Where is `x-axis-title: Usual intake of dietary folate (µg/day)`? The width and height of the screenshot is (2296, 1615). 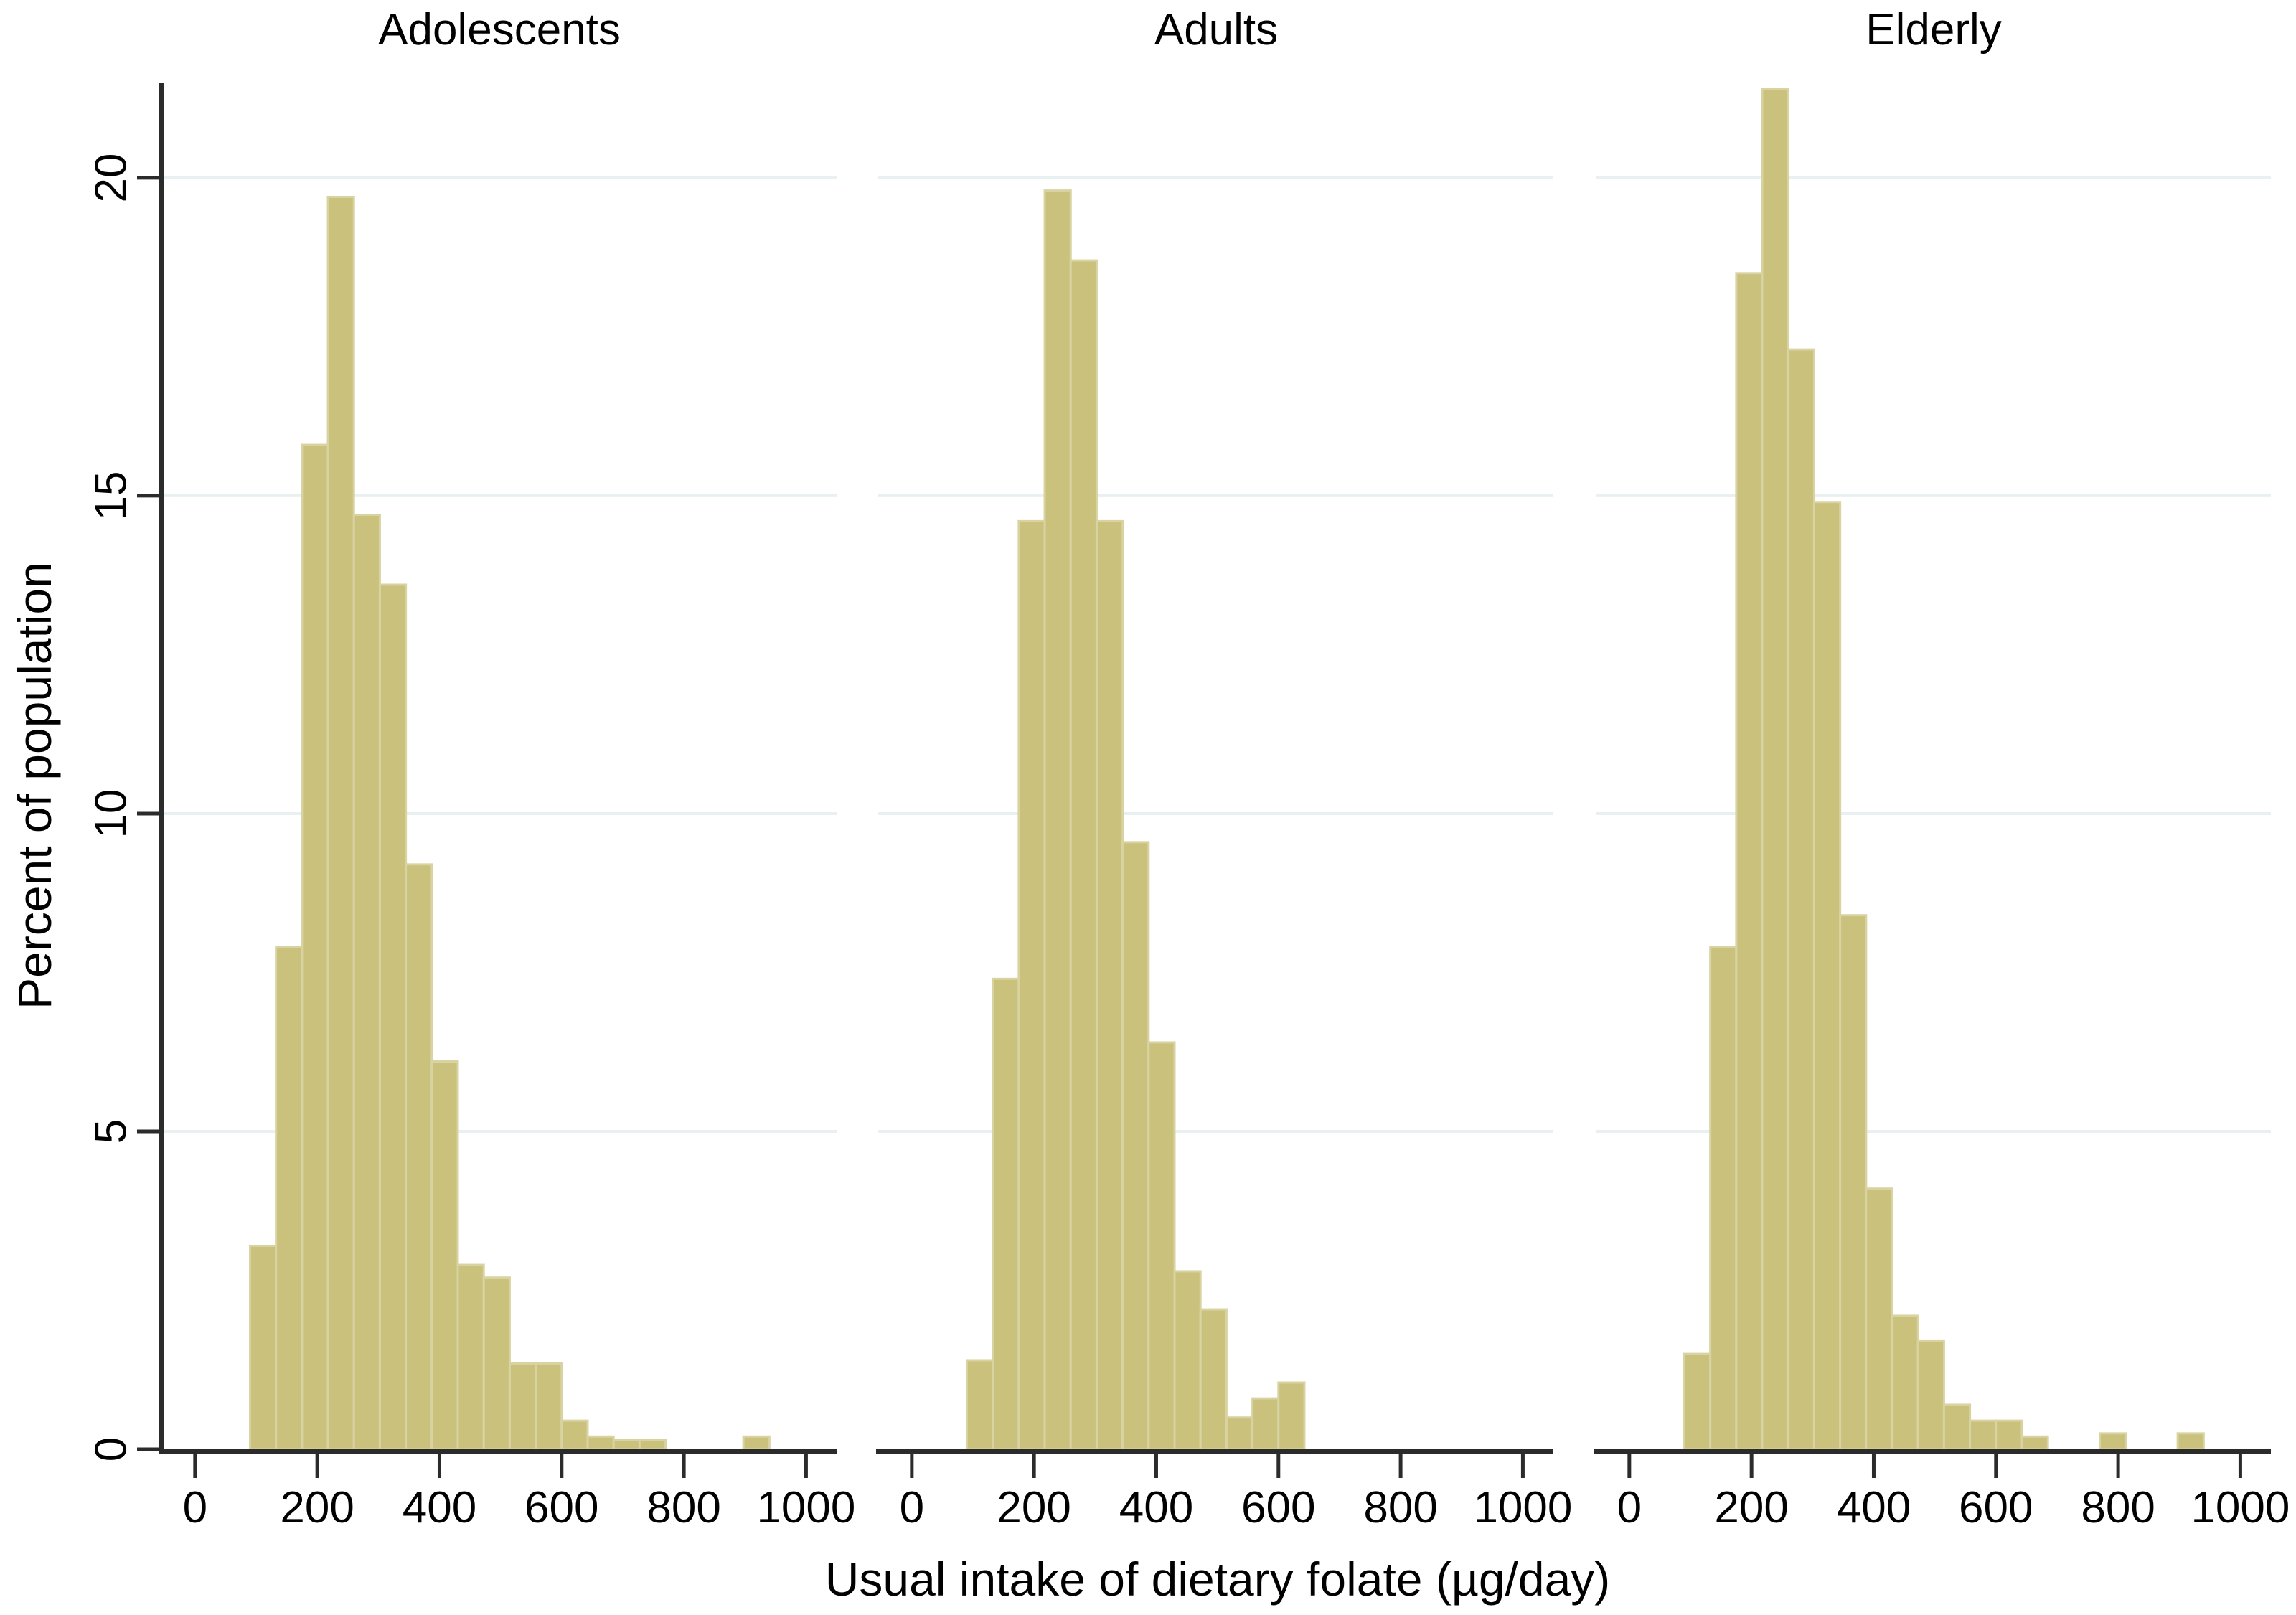 x-axis-title: Usual intake of dietary folate (µg/day) is located at coordinates (1217, 1579).